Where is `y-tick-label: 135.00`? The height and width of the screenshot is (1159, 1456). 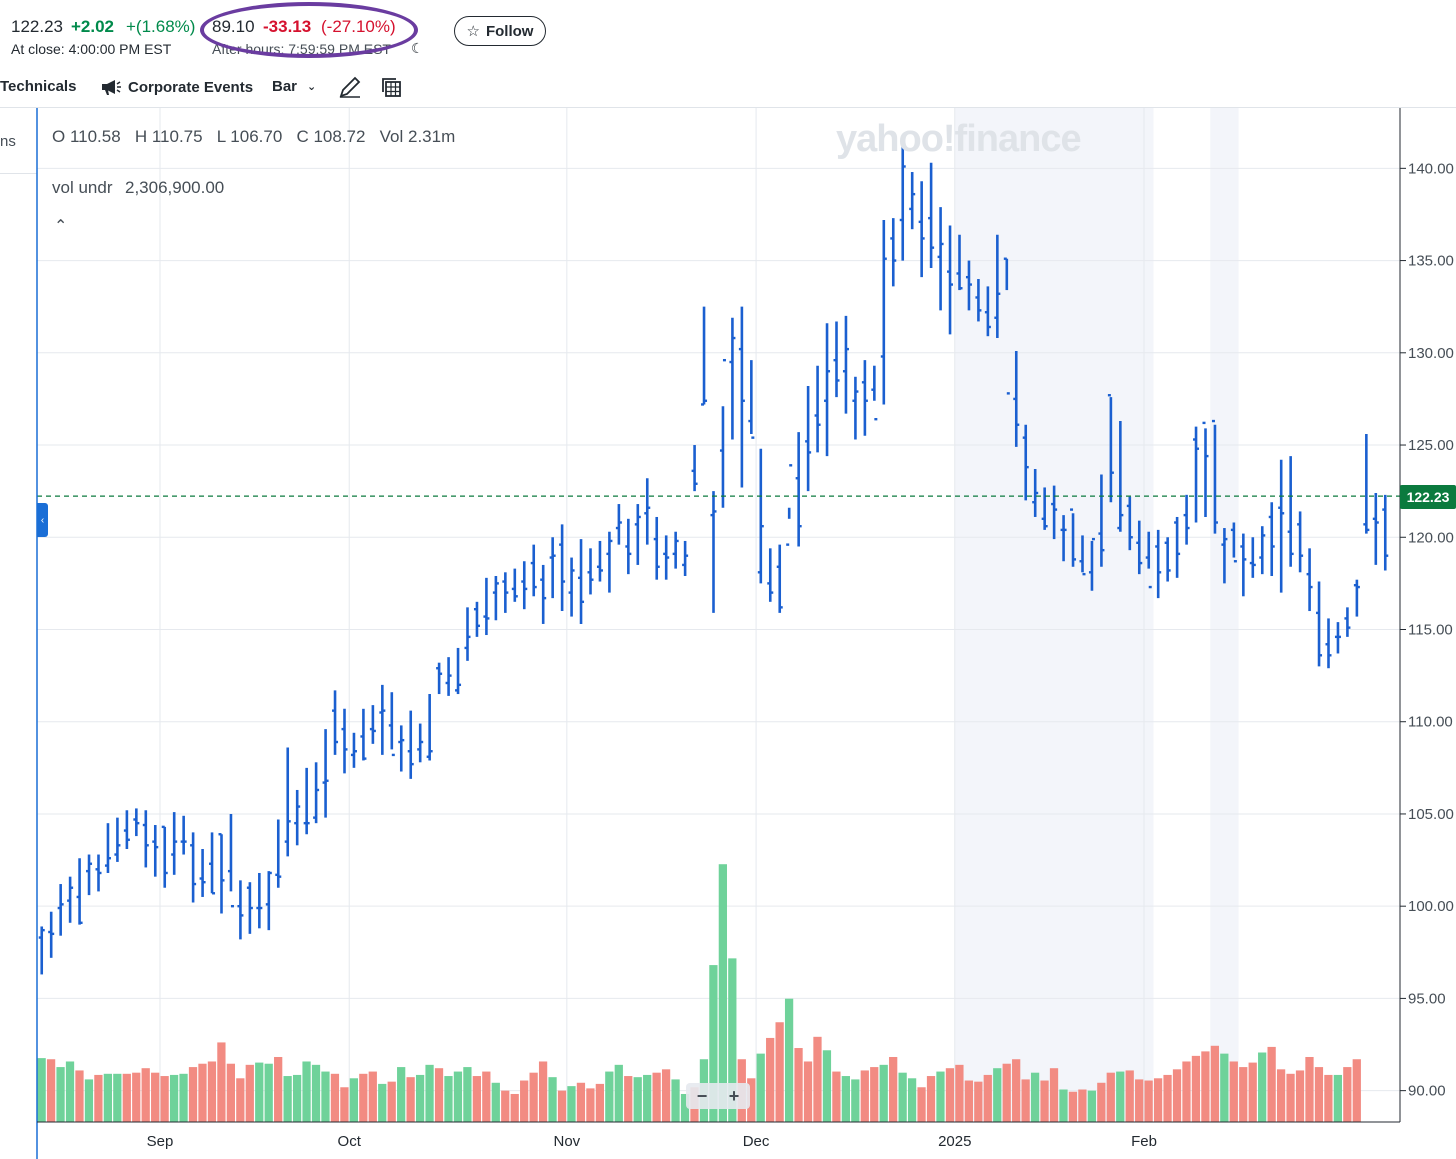 y-tick-label: 135.00 is located at coordinates (1431, 261).